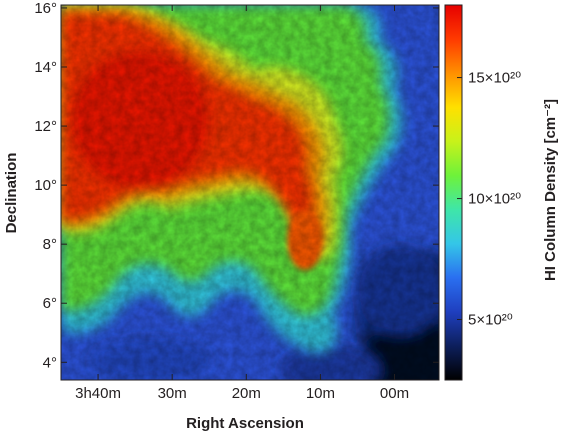 This screenshot has width=575, height=440. What do you see at coordinates (494, 78) in the screenshot?
I see `colorbar-tick-label: 15×10²⁰` at bounding box center [494, 78].